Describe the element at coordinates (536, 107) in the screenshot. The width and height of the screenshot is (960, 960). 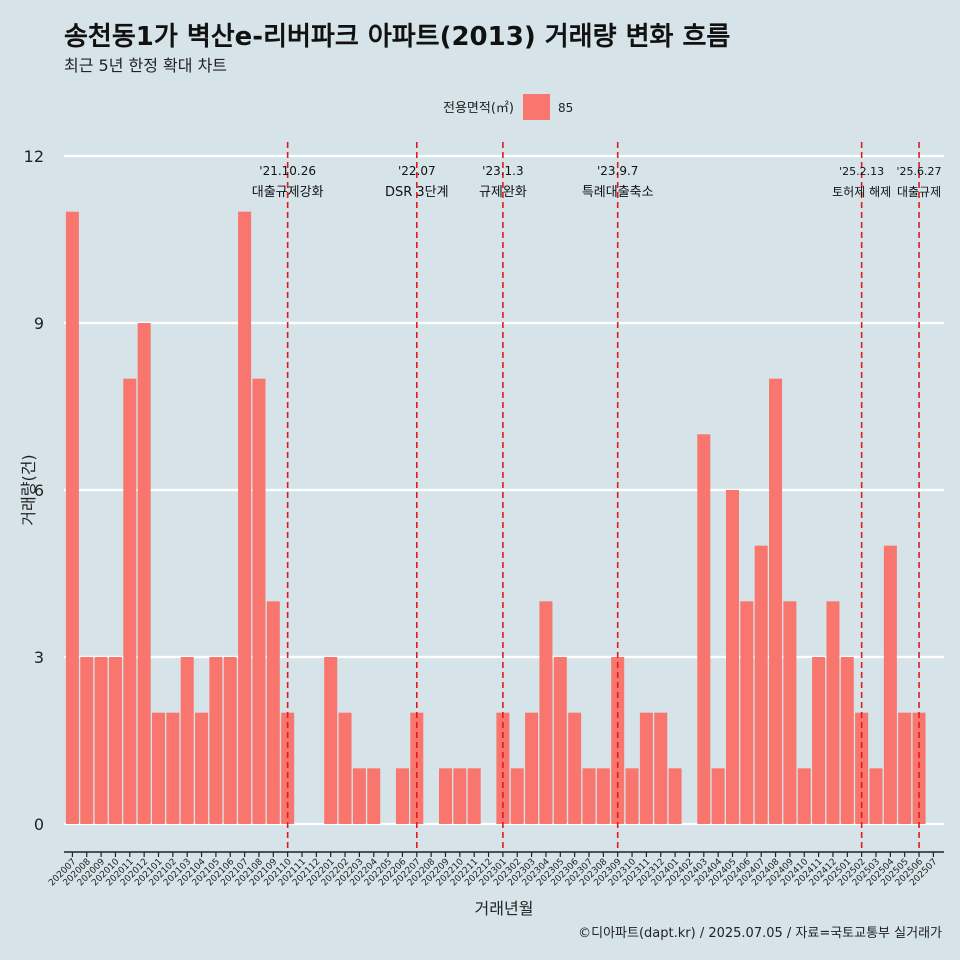
I see `legend-swatch` at that location.